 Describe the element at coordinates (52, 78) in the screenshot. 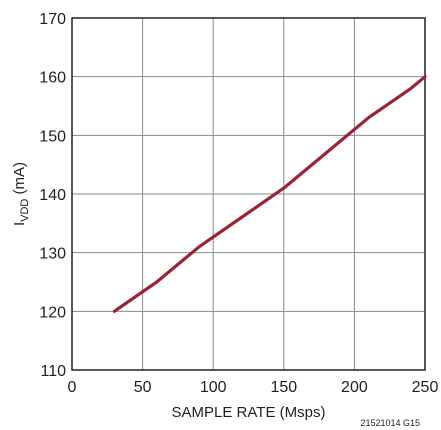

I see `y-tick-label-5: 160` at that location.